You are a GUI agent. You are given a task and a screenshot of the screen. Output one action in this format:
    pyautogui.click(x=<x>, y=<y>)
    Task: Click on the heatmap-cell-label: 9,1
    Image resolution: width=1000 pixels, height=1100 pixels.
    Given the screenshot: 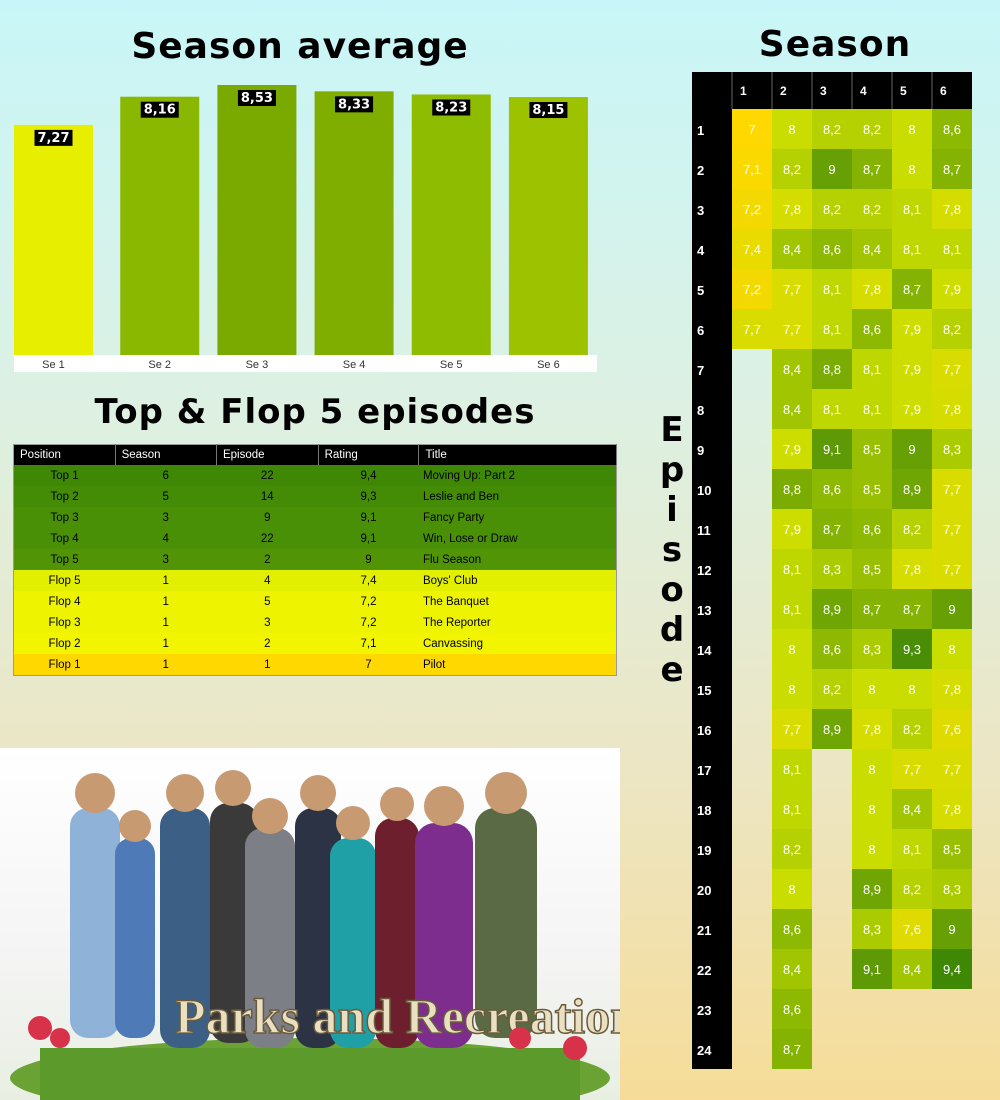 What is the action you would take?
    pyautogui.click(x=832, y=449)
    